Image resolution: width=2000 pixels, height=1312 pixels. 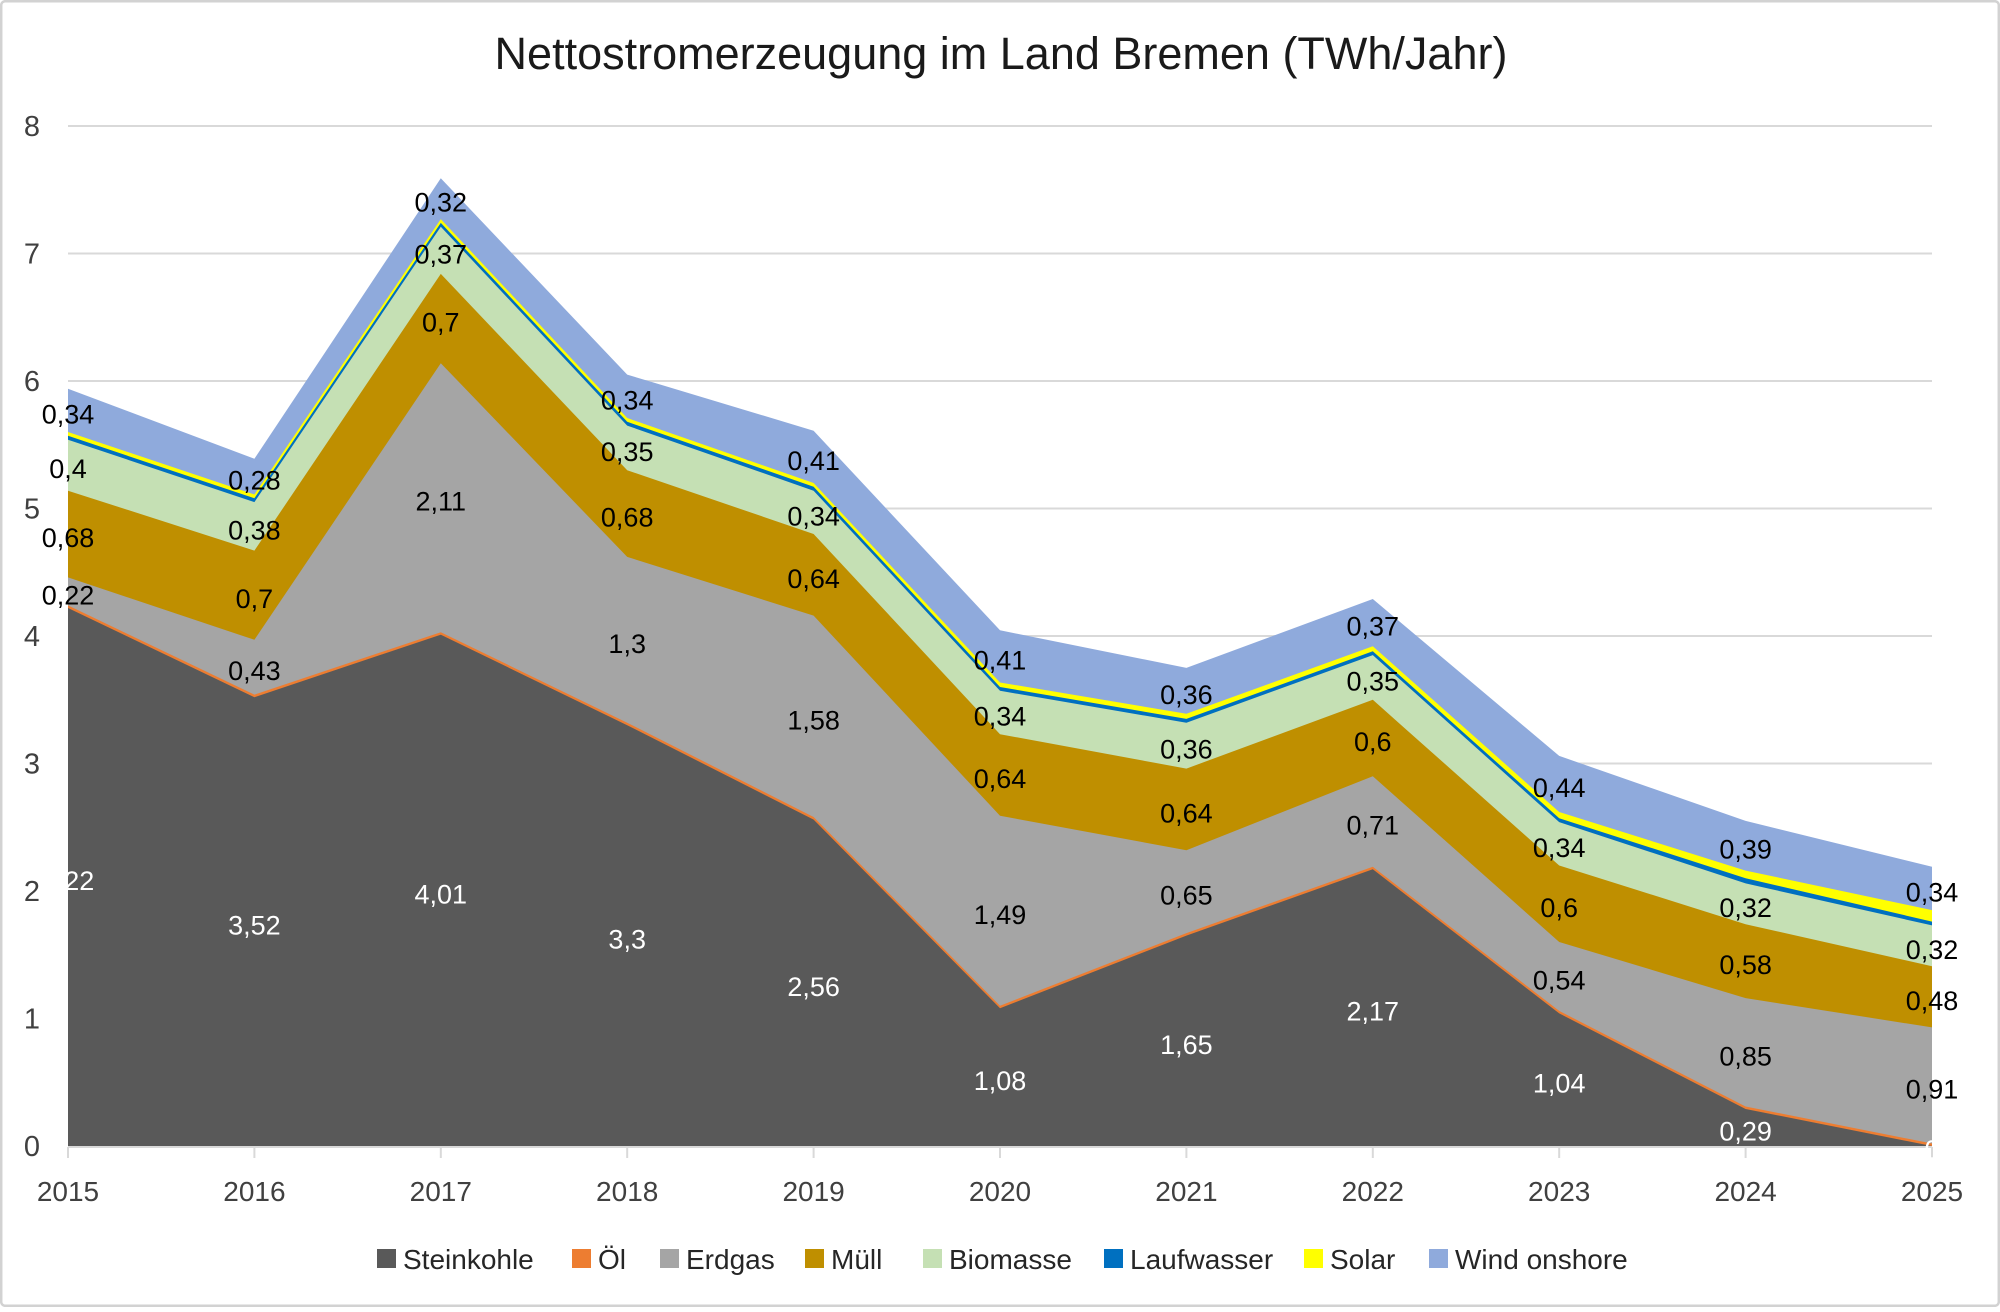 I want to click on svg-text: 0,4, so click(x=68, y=469).